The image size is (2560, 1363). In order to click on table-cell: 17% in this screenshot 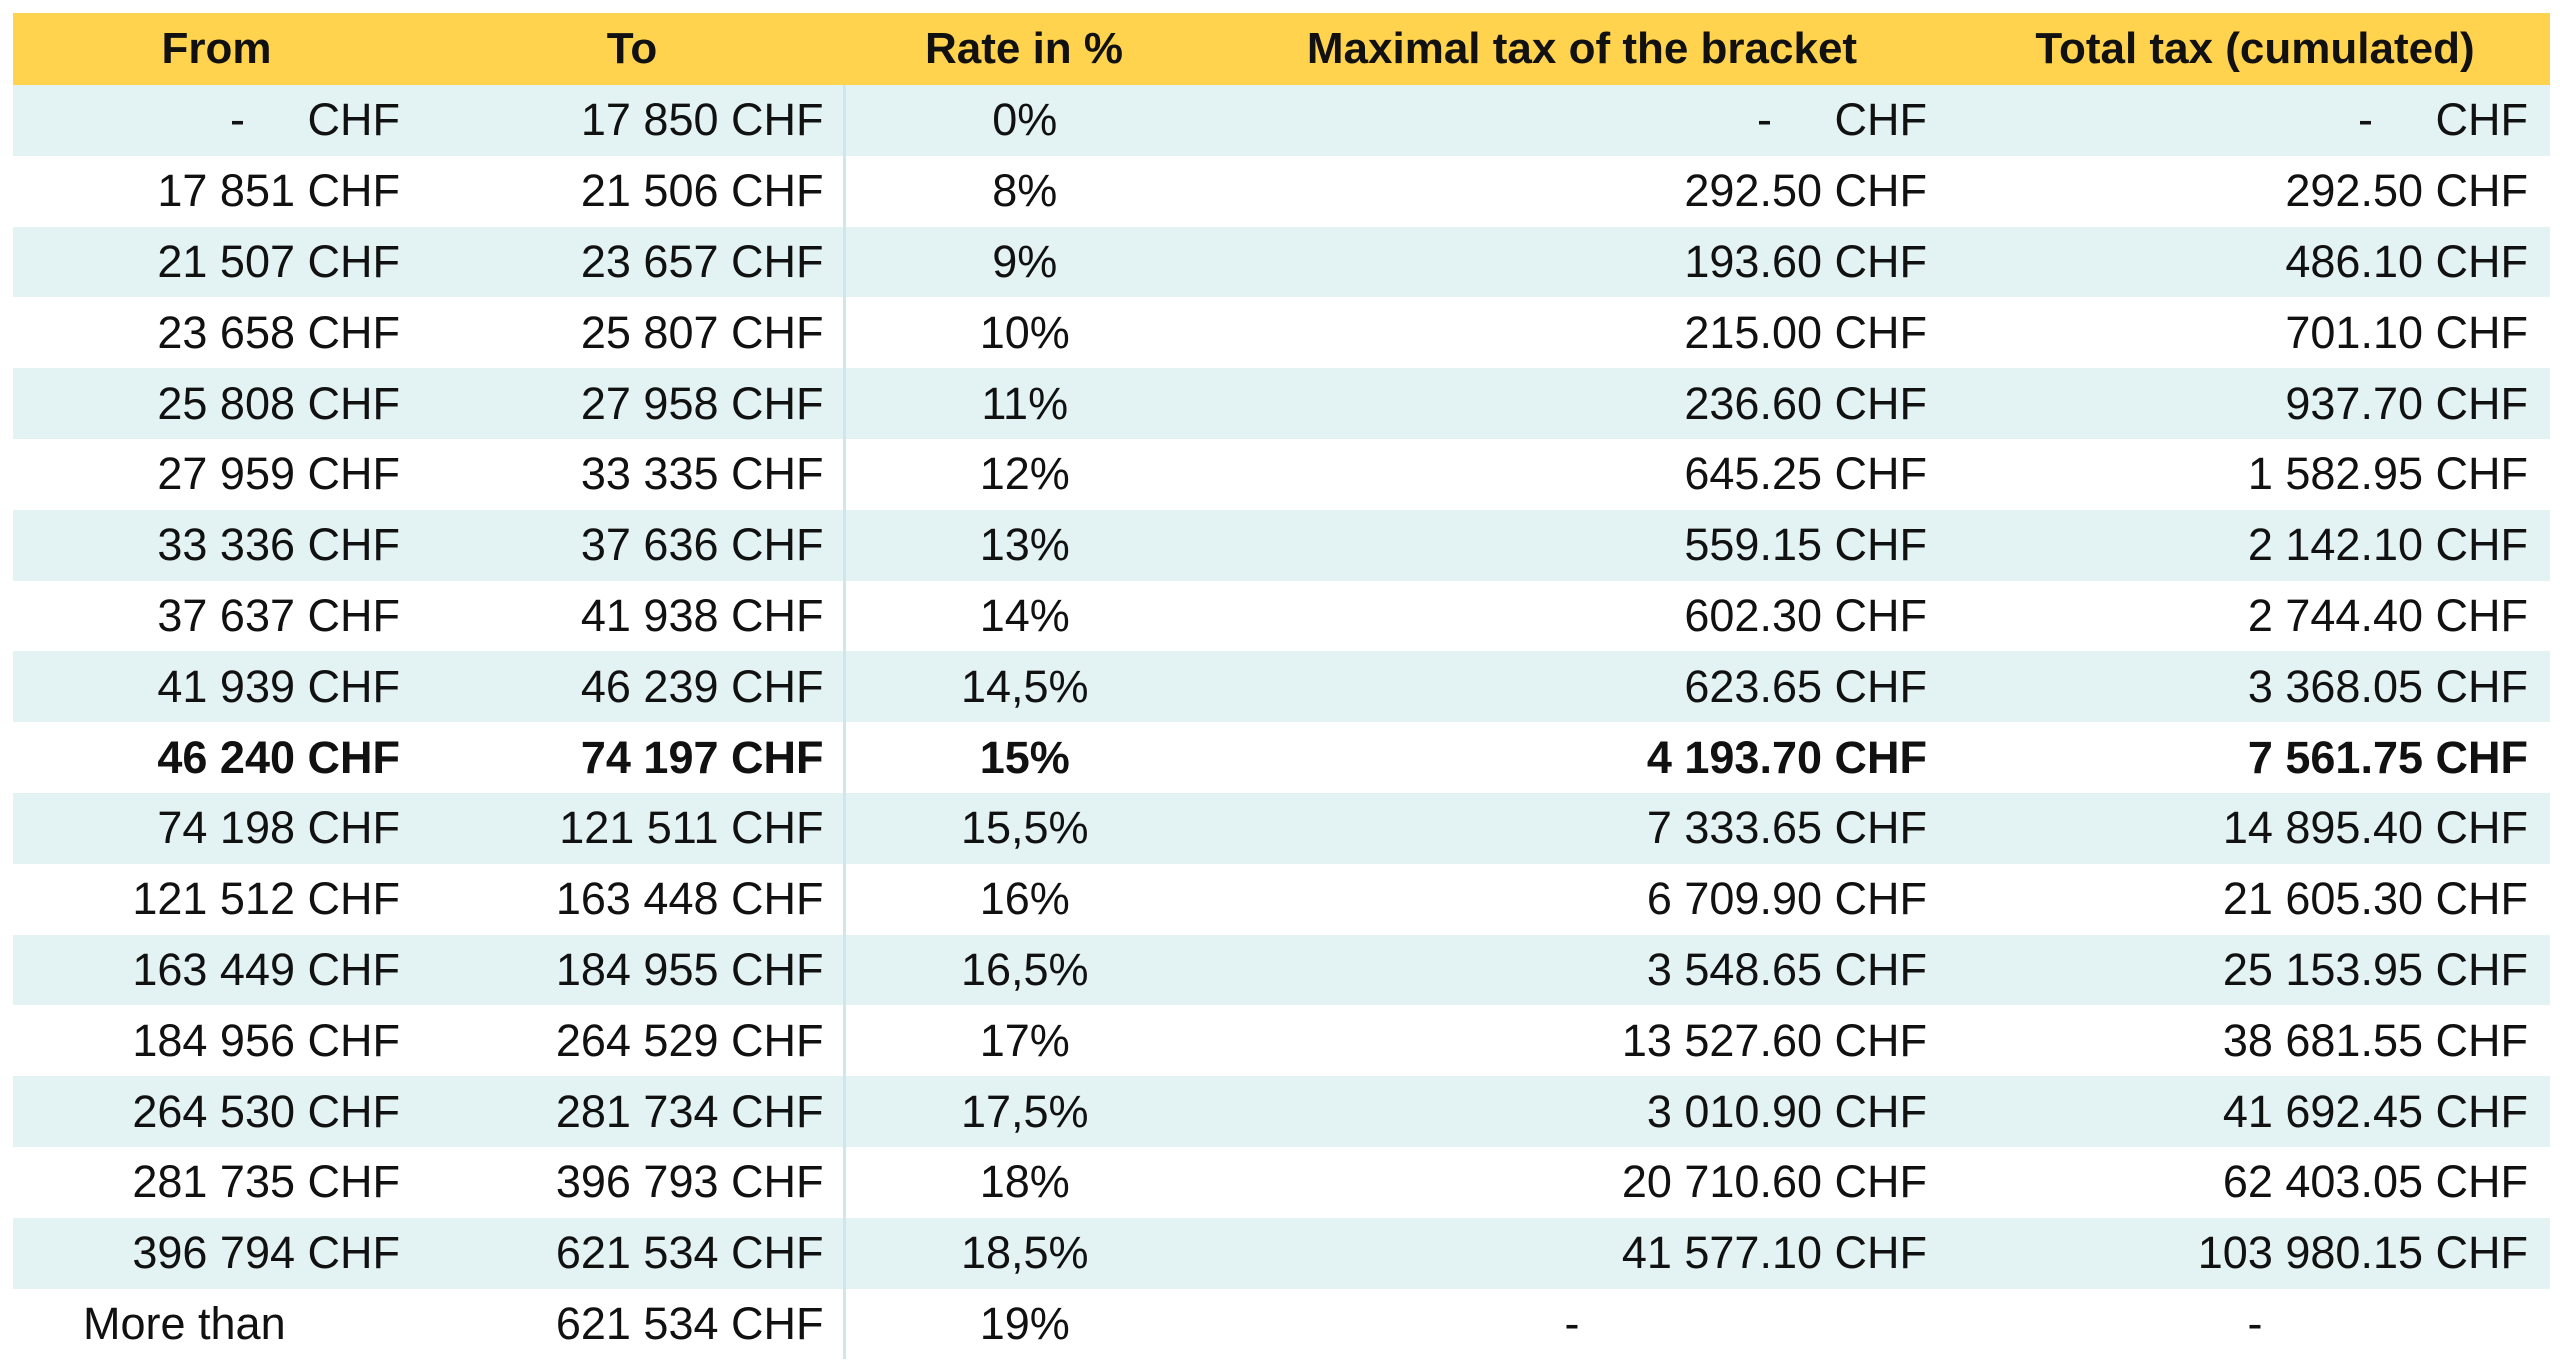, I will do `click(1024, 1040)`.